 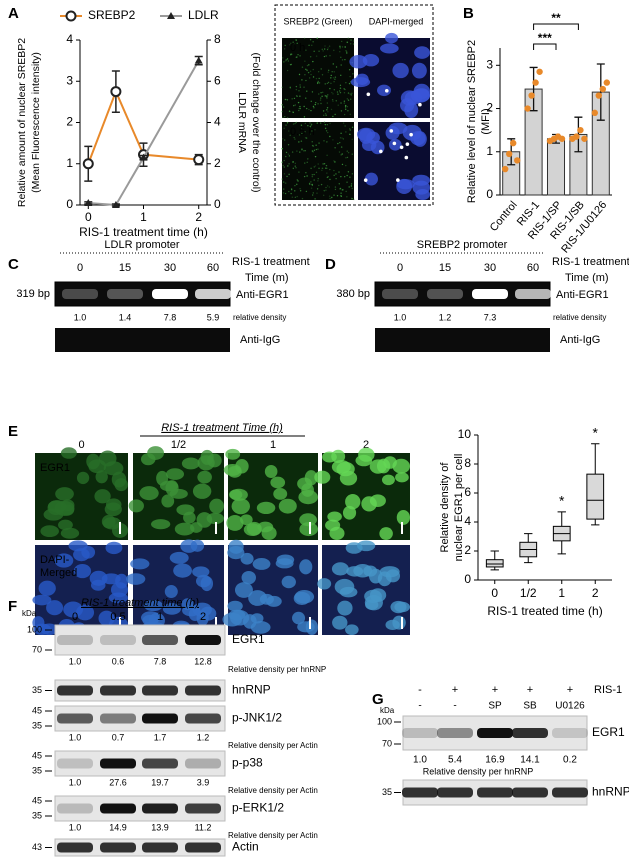 I want to click on y-tick-label: 4, so click(x=467, y=521).